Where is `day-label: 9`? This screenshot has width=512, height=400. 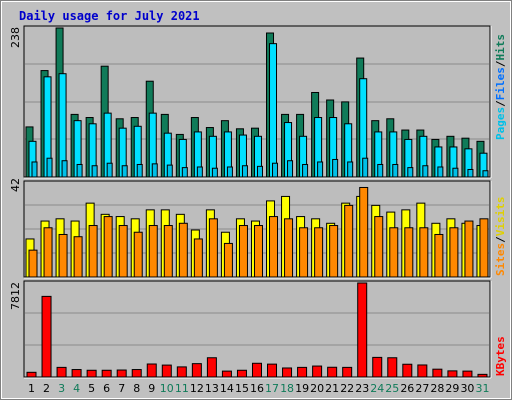 day-label: 9 is located at coordinates (151, 388).